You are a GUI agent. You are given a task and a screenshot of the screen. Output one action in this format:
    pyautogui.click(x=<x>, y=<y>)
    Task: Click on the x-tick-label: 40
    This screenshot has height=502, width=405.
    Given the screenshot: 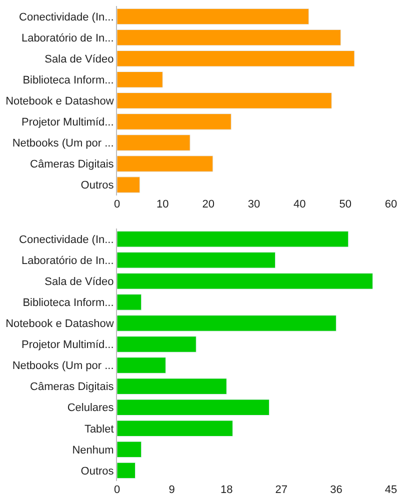 What is the action you would take?
    pyautogui.click(x=300, y=204)
    